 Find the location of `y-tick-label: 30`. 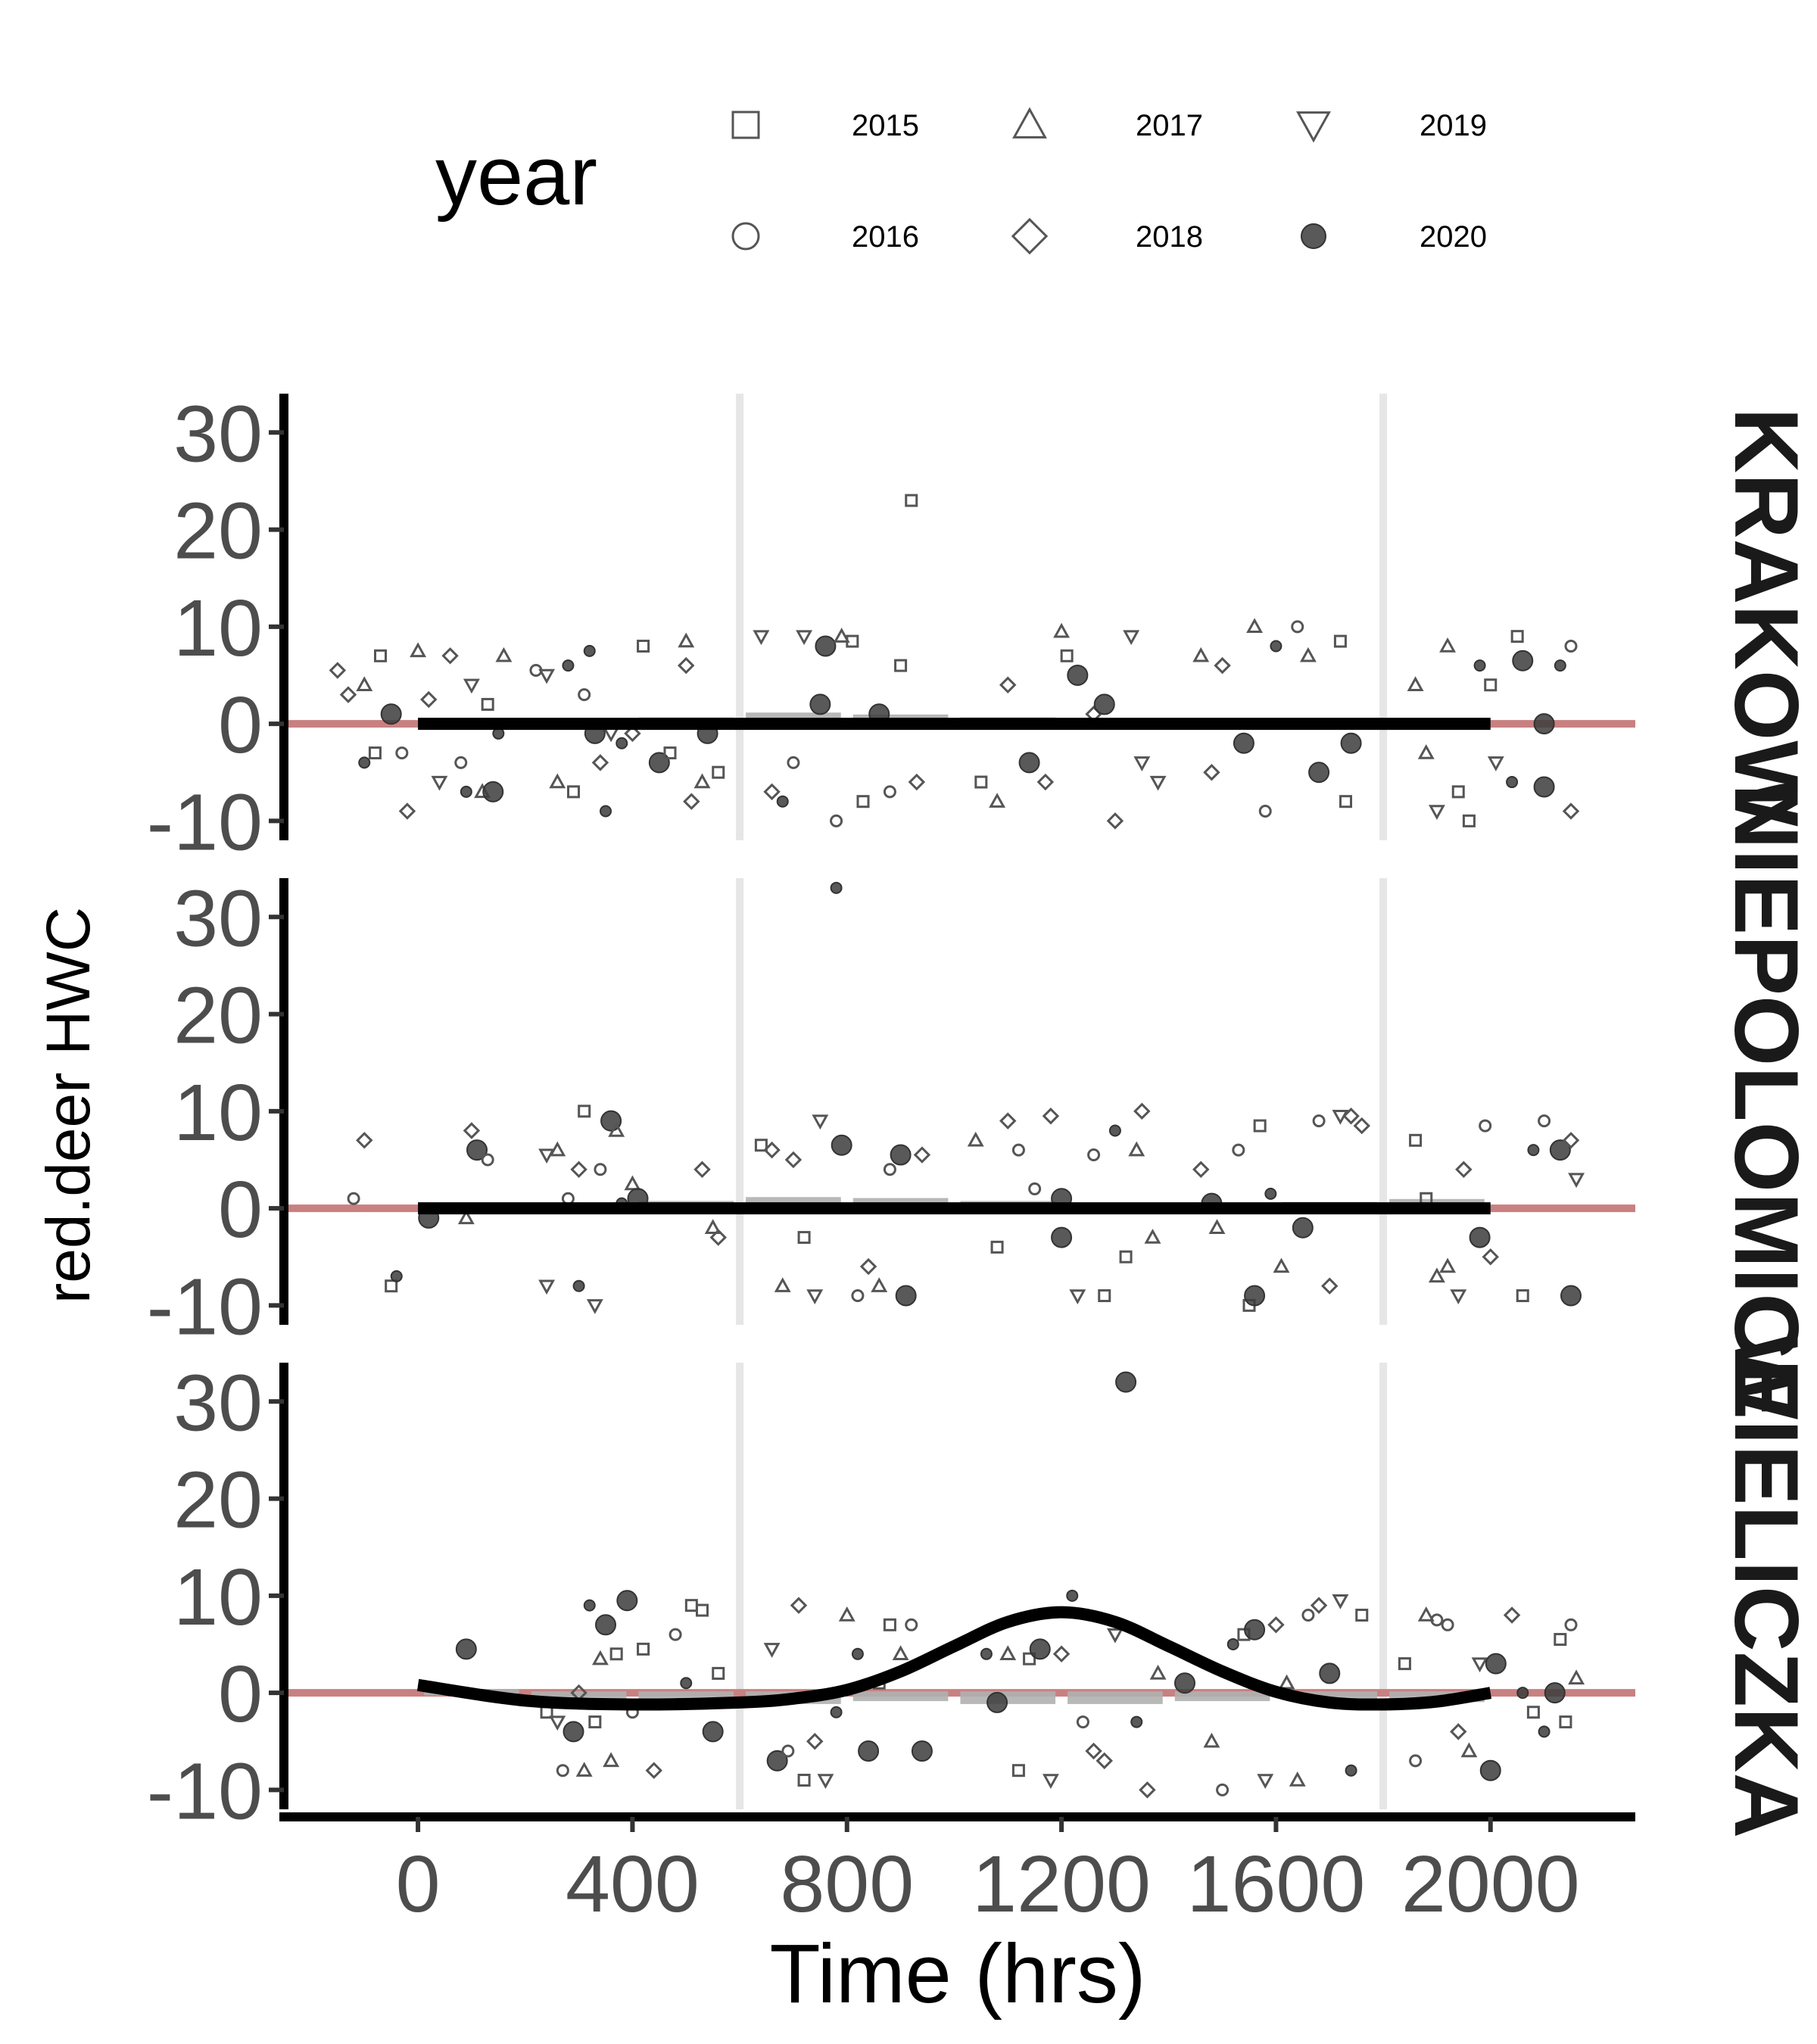

y-tick-label: 30 is located at coordinates (218, 433).